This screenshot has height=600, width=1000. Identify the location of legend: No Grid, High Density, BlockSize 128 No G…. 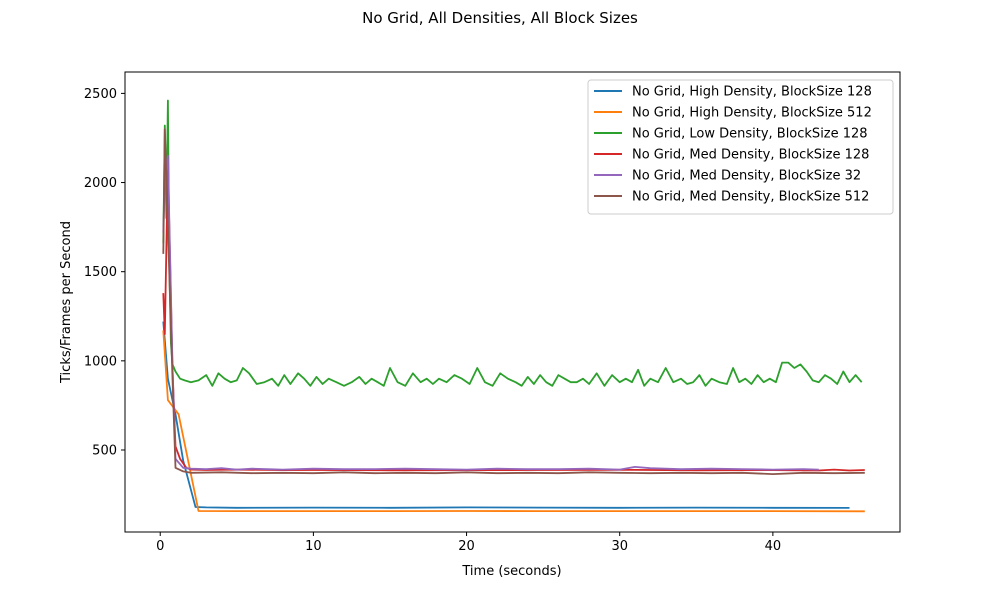
(740, 147).